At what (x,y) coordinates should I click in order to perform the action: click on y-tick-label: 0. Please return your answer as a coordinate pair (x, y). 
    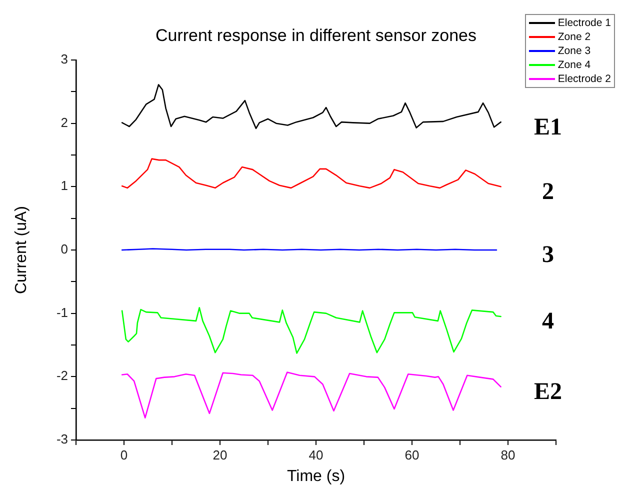
    Looking at the image, I should click on (64, 249).